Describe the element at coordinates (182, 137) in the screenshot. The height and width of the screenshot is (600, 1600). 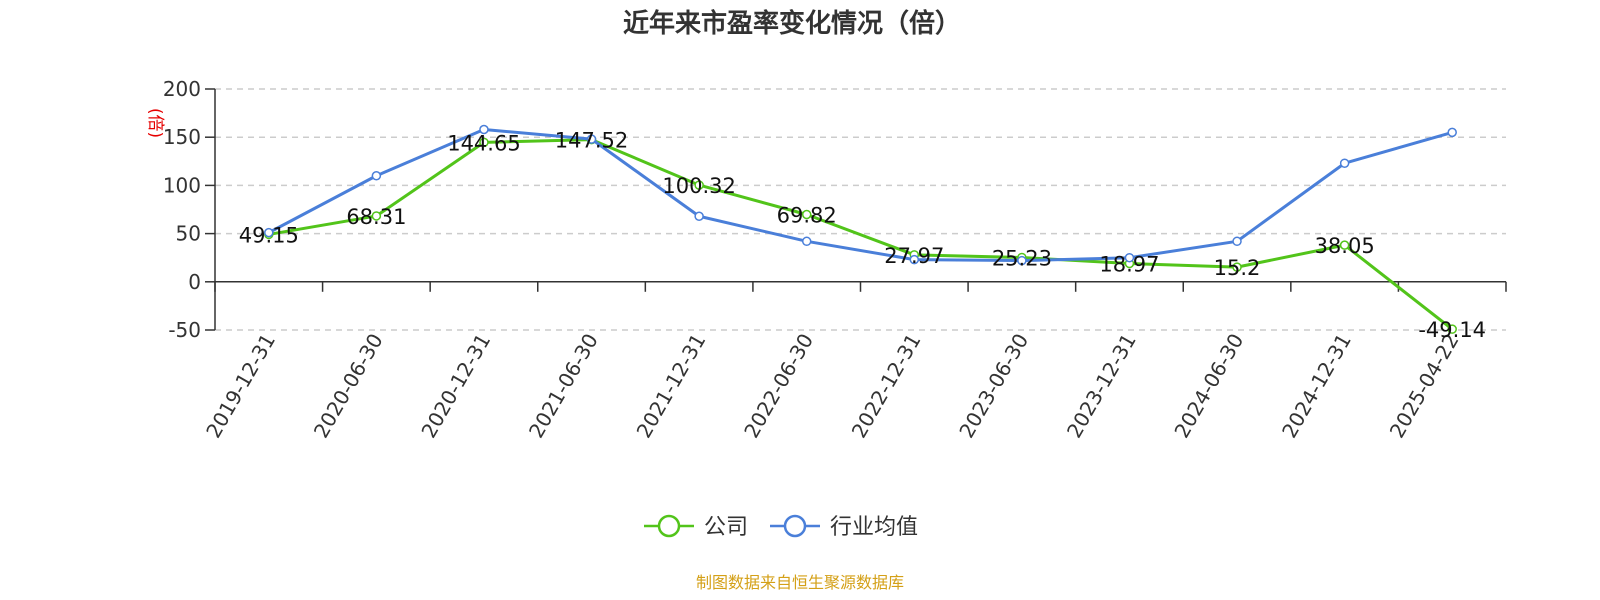
I see `y-tick-label: 150` at that location.